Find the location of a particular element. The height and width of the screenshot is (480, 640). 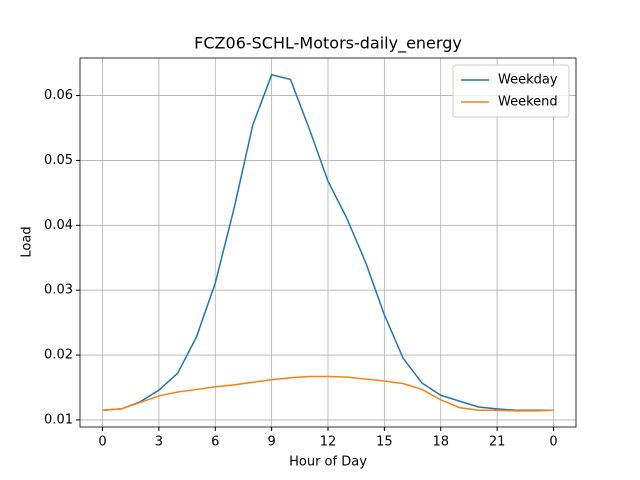

x-tick-label: 18 is located at coordinates (440, 442).